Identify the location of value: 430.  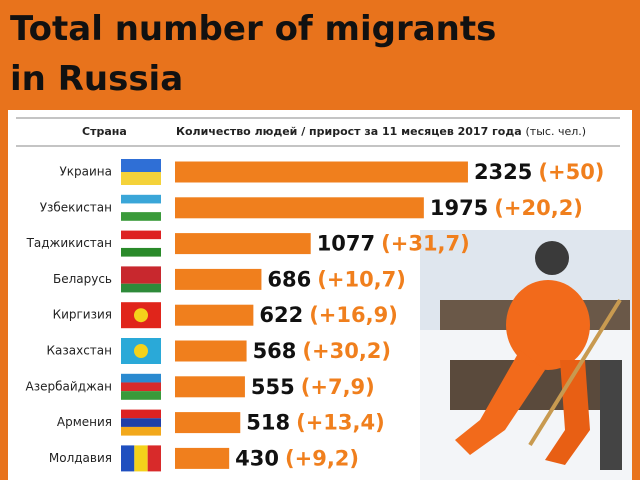
(257, 458).